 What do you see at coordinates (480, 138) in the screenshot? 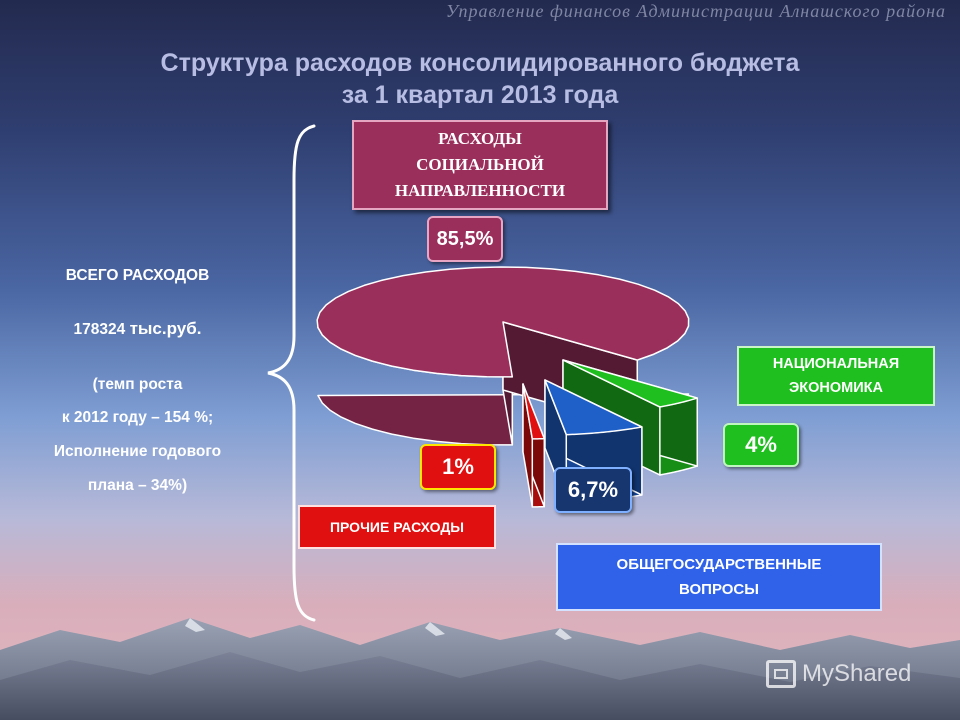
I see `social-label-line1: РАСХОДЫ` at bounding box center [480, 138].